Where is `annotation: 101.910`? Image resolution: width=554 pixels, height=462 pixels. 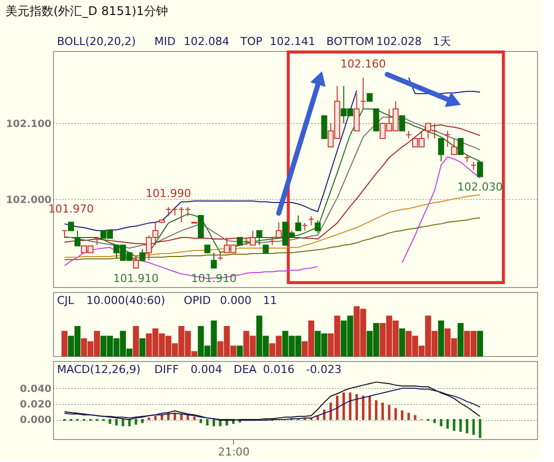 annotation: 101.910 is located at coordinates (136, 278).